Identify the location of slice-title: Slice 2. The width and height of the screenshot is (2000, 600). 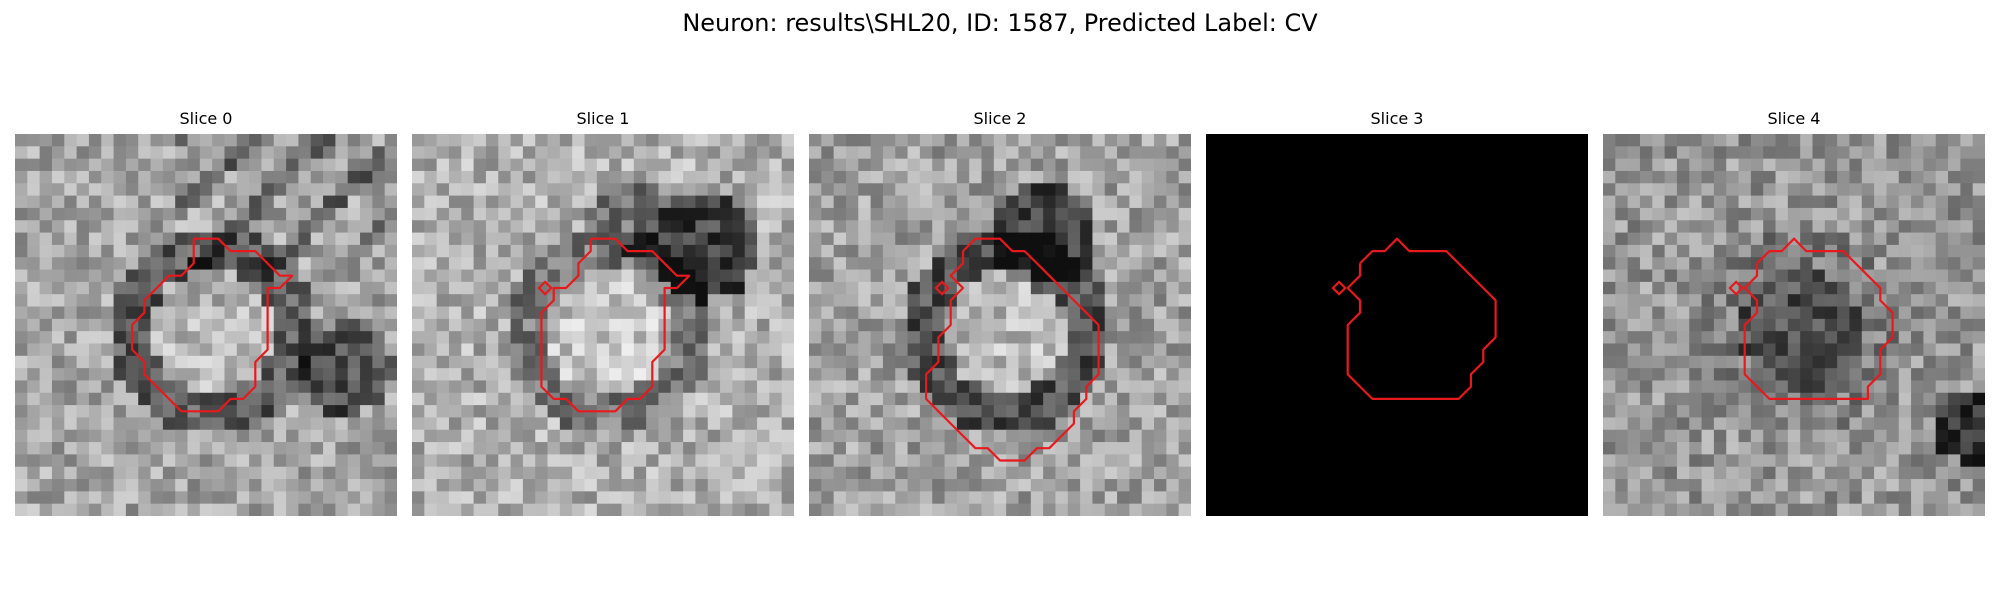
(1000, 118).